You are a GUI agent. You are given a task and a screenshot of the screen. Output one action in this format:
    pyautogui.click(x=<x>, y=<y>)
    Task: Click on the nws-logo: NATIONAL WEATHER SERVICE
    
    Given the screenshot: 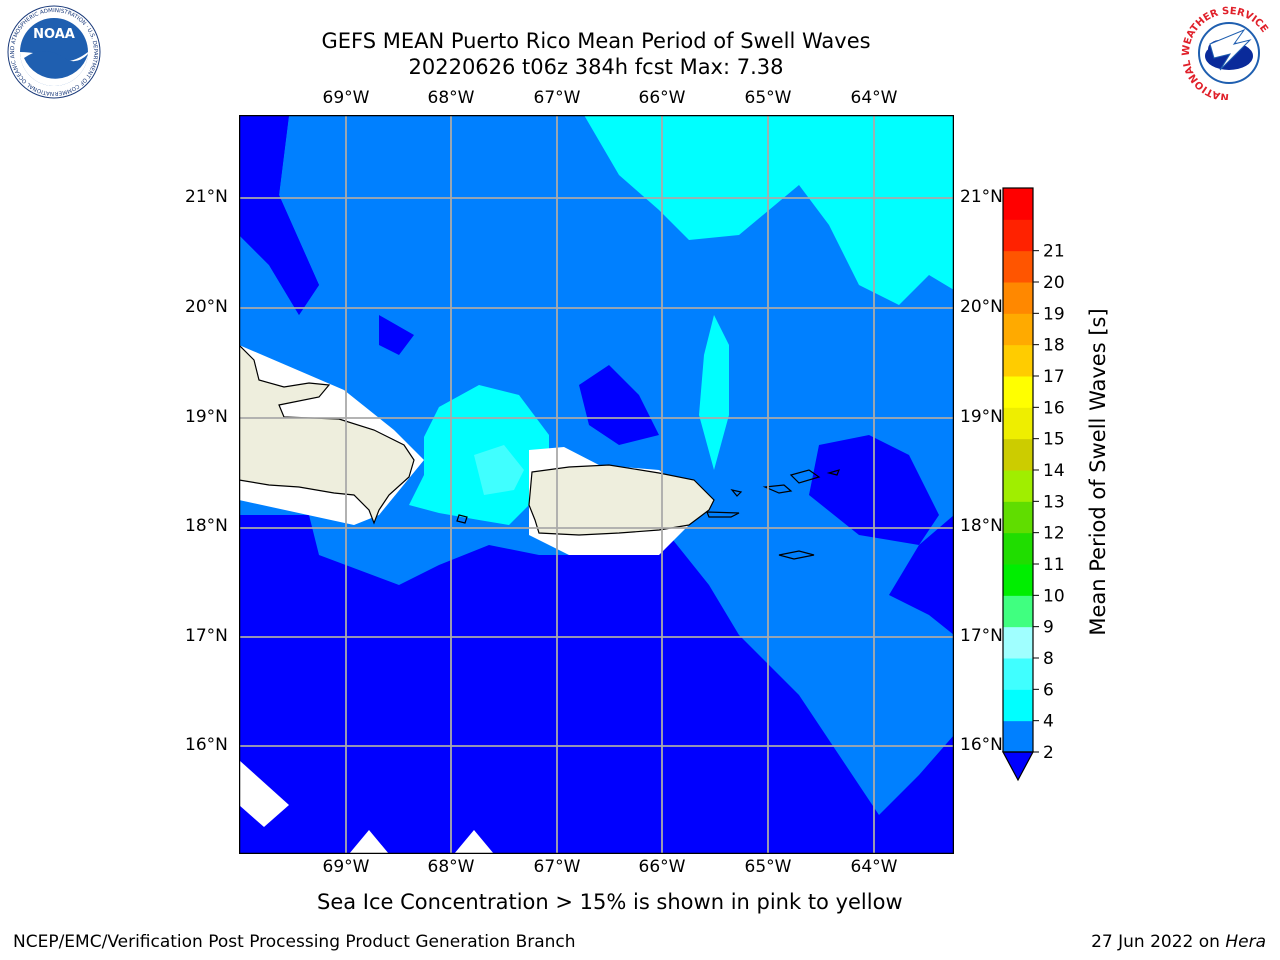 What is the action you would take?
    pyautogui.click(x=1228, y=53)
    